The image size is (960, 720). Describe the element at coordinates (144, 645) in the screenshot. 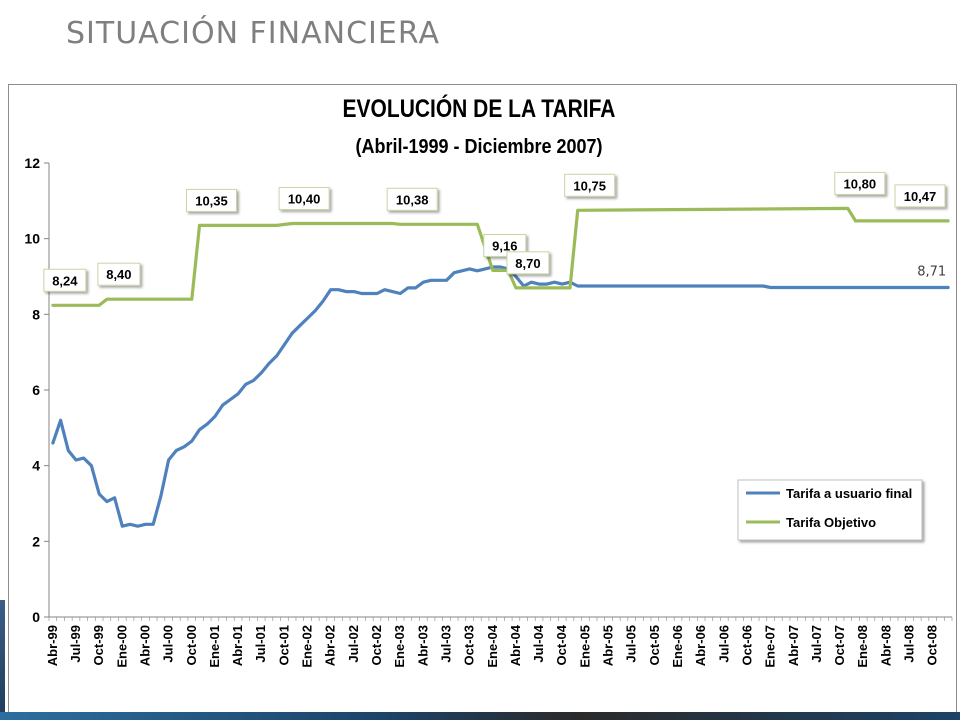

I see `x-tick-label: Abr-00` at that location.